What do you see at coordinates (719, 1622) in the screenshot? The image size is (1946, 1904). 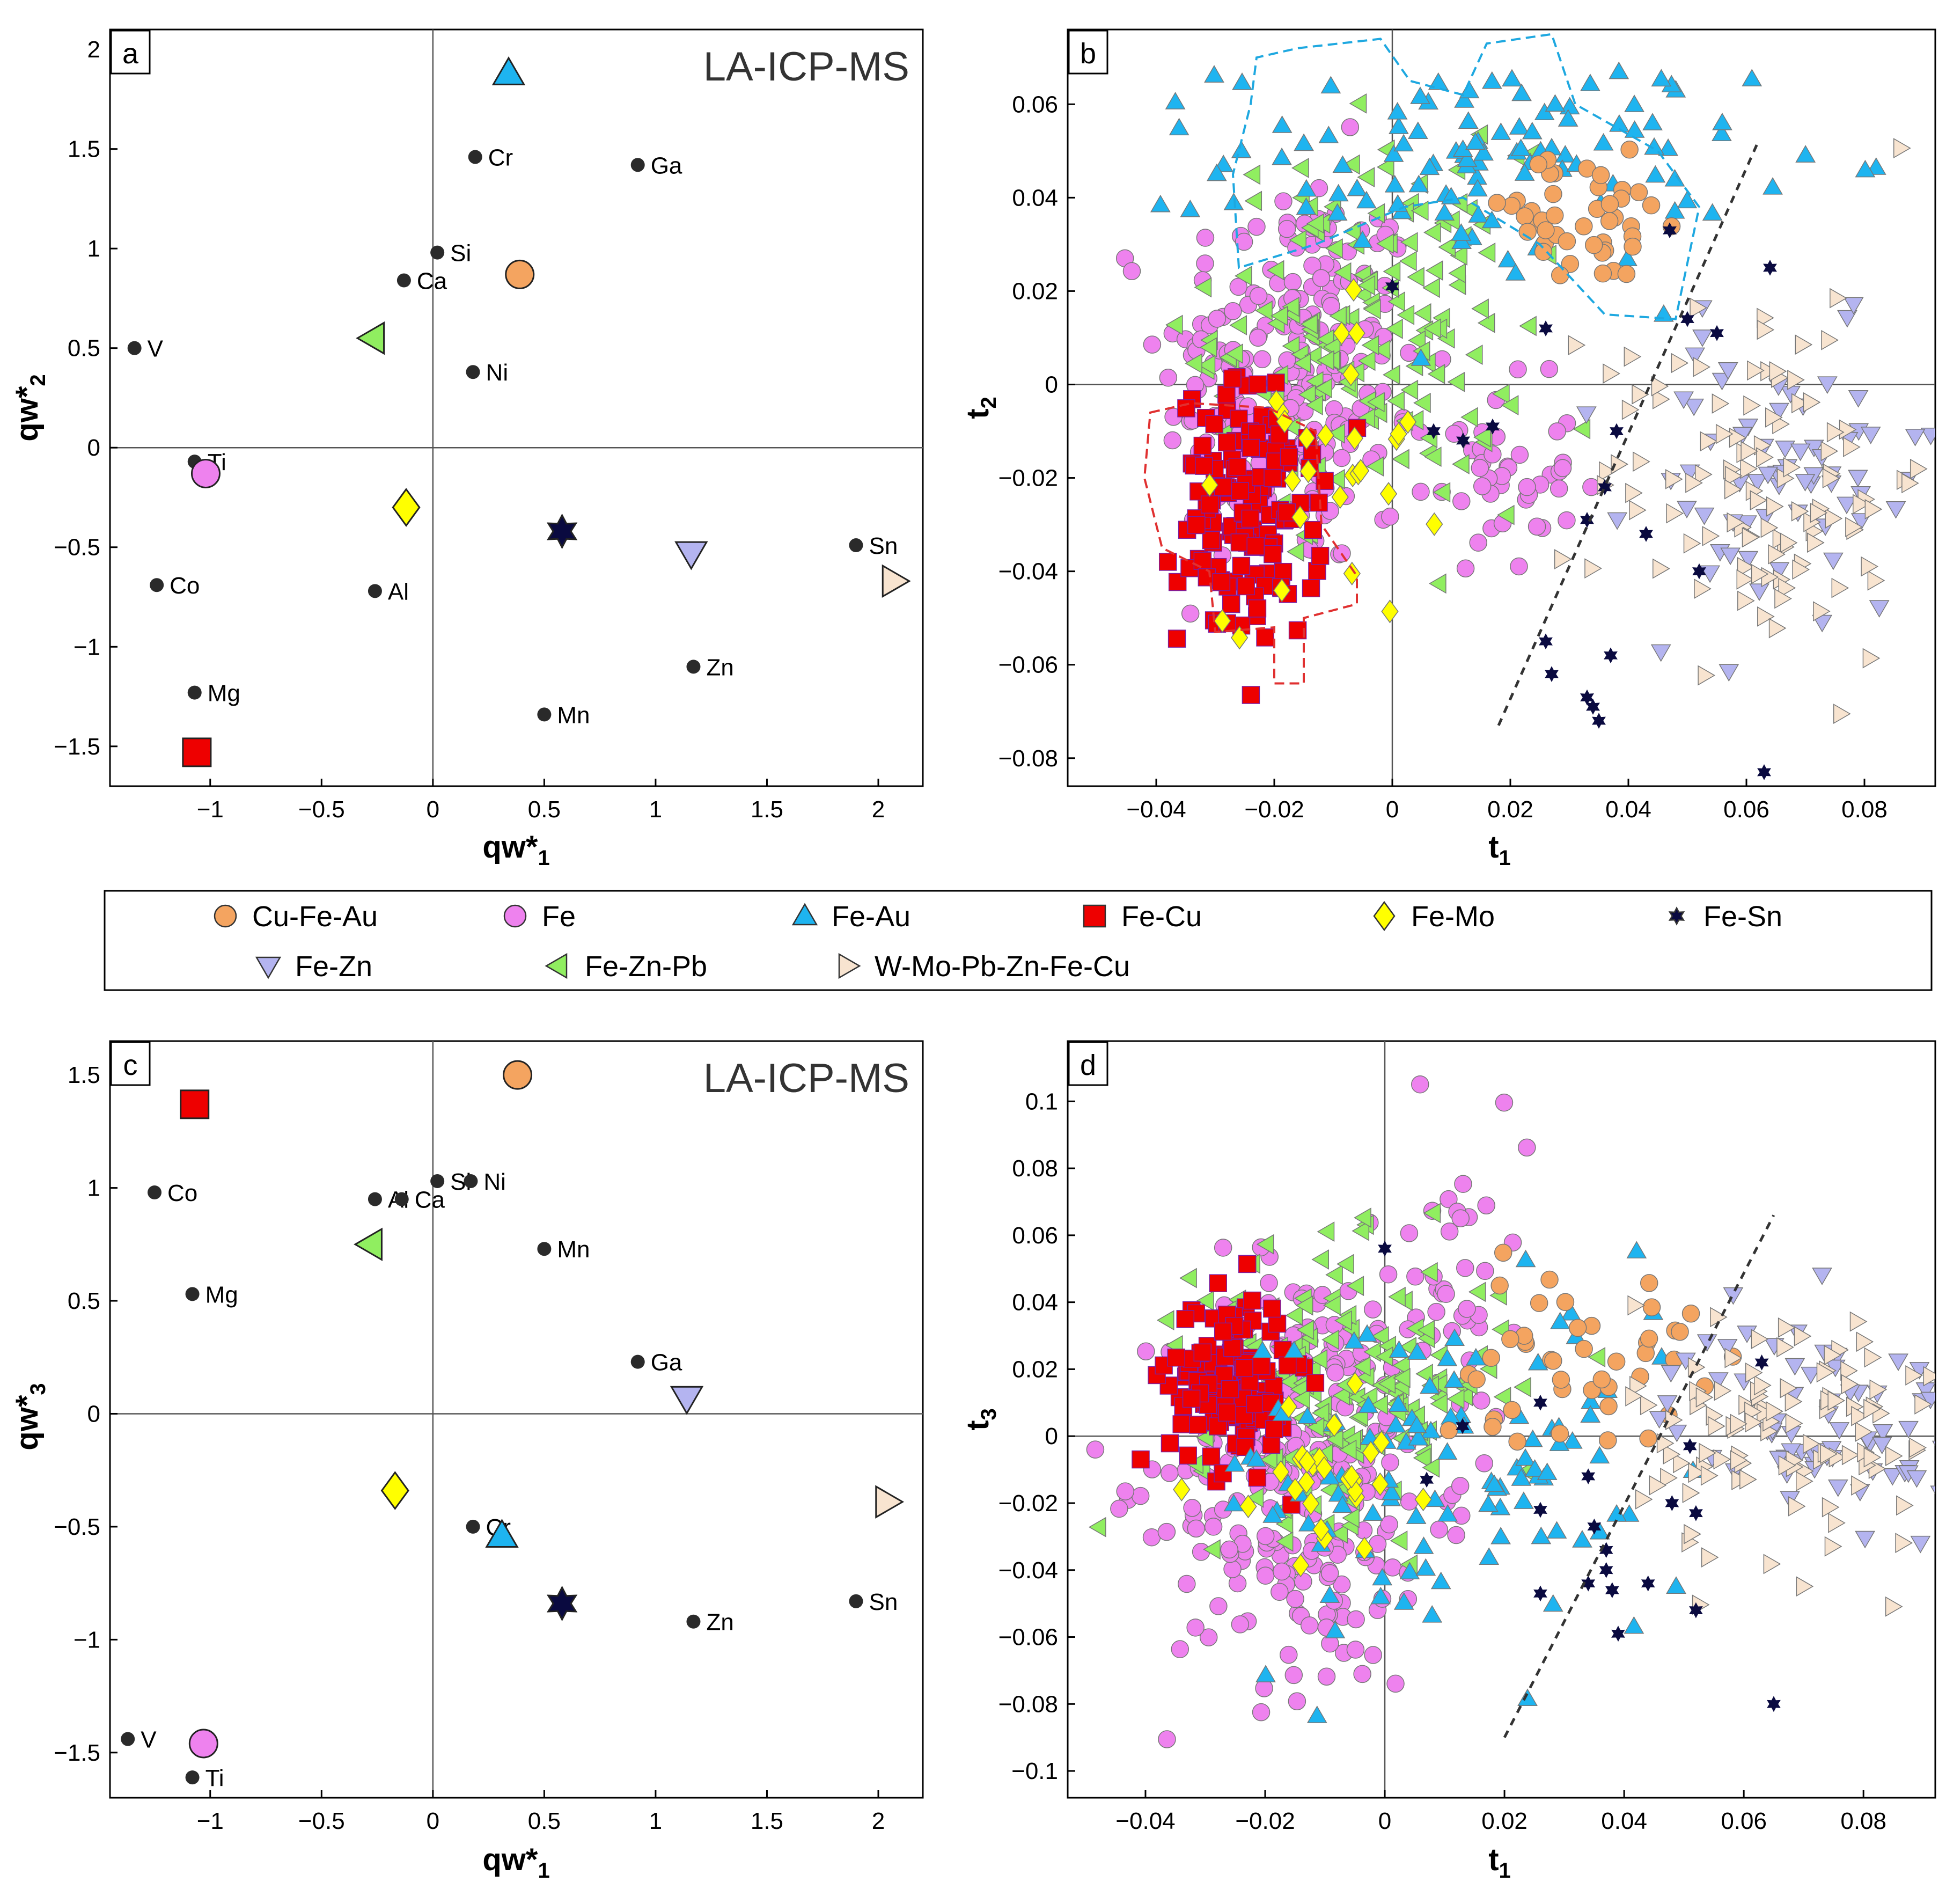 I see `variable-label-zn: Zn` at bounding box center [719, 1622].